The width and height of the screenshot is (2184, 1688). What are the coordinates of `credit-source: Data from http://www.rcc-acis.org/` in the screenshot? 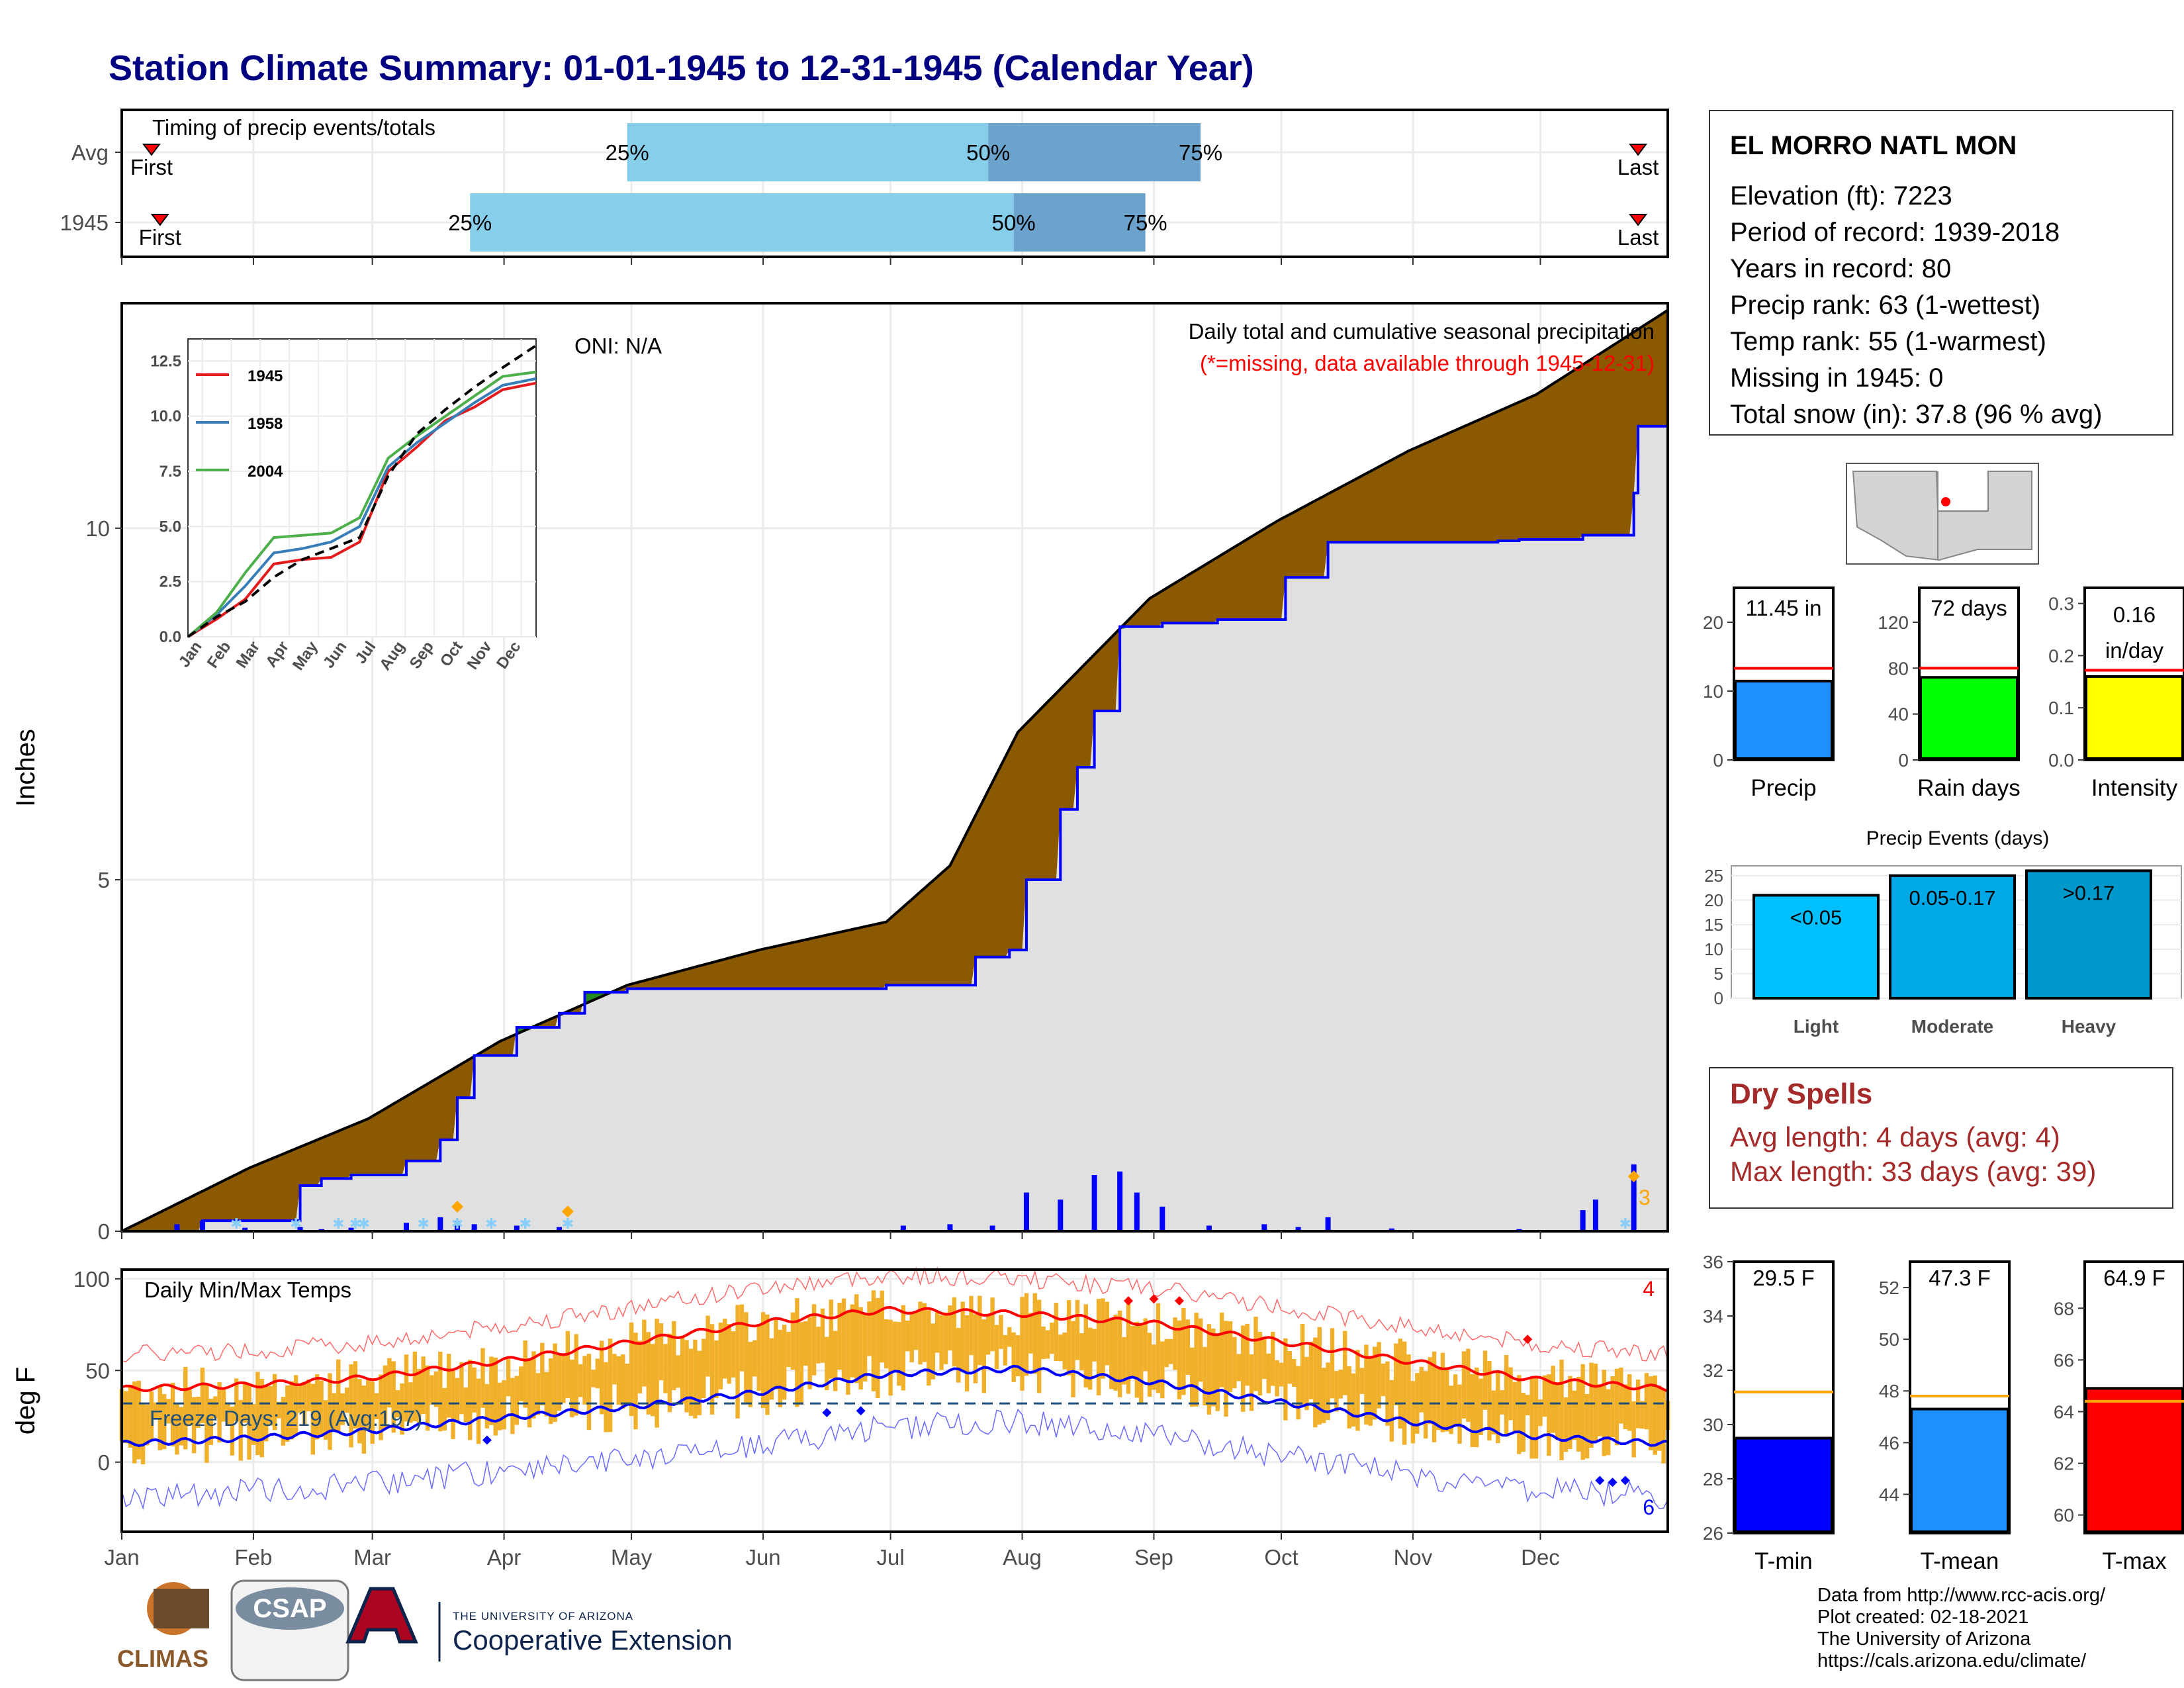 It's located at (1962, 1595).